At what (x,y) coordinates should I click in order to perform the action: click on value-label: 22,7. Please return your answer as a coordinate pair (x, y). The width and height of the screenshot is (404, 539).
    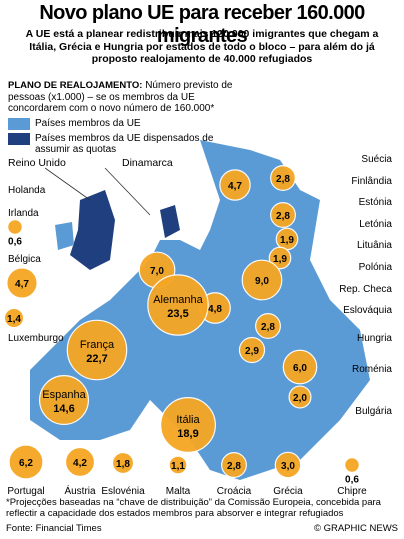
    Looking at the image, I should click on (96, 359).